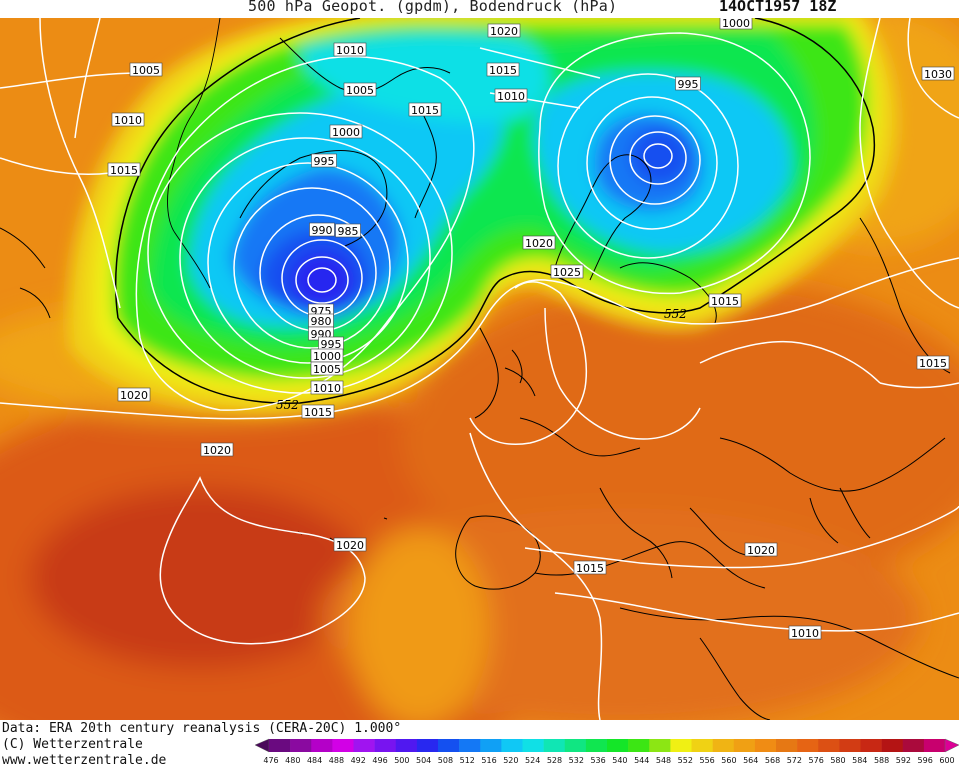  What do you see at coordinates (925, 760) in the screenshot?
I see `colorbar-tick-label: 596` at bounding box center [925, 760].